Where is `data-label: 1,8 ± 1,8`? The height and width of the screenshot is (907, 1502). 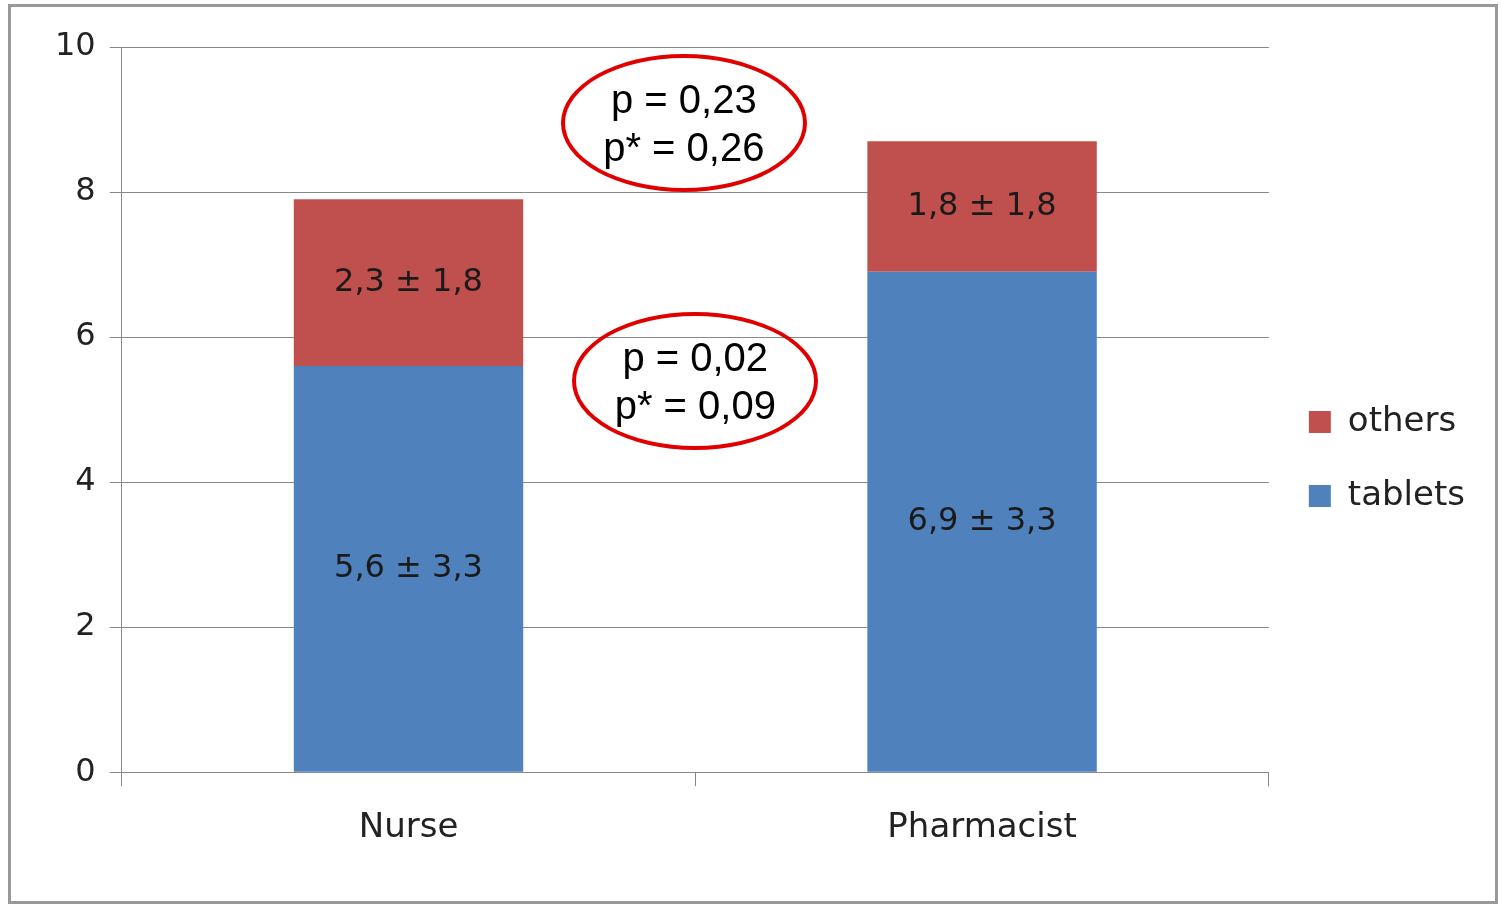
data-label: 1,8 ± 1,8 is located at coordinates (982, 203).